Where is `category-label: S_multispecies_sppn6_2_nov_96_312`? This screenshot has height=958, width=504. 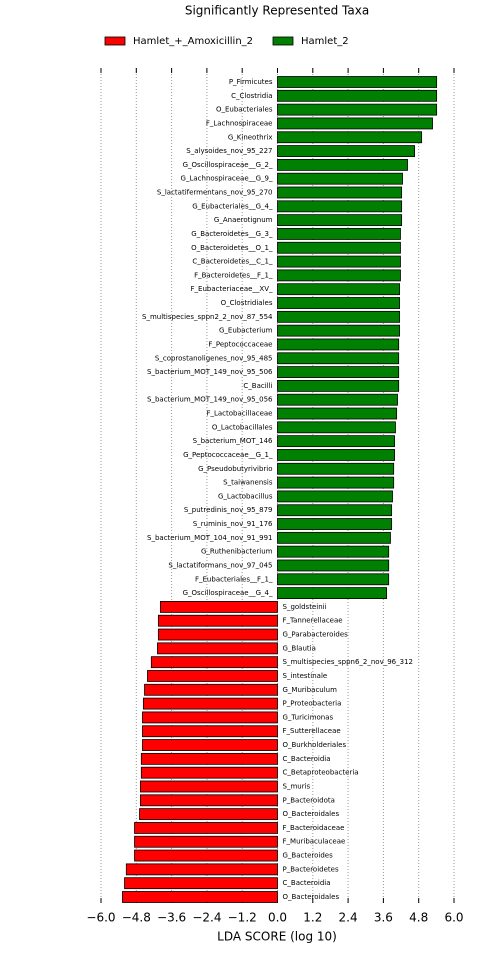
category-label: S_multispecies_sppn6_2_nov_96_312 is located at coordinates (348, 662).